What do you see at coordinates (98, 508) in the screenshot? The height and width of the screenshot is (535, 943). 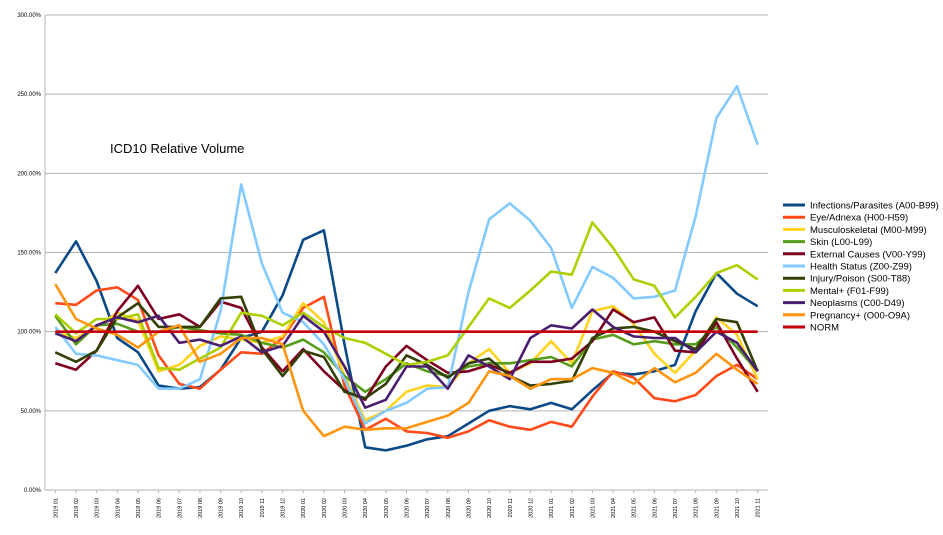 I see `x-tick-label: 2019 03` at bounding box center [98, 508].